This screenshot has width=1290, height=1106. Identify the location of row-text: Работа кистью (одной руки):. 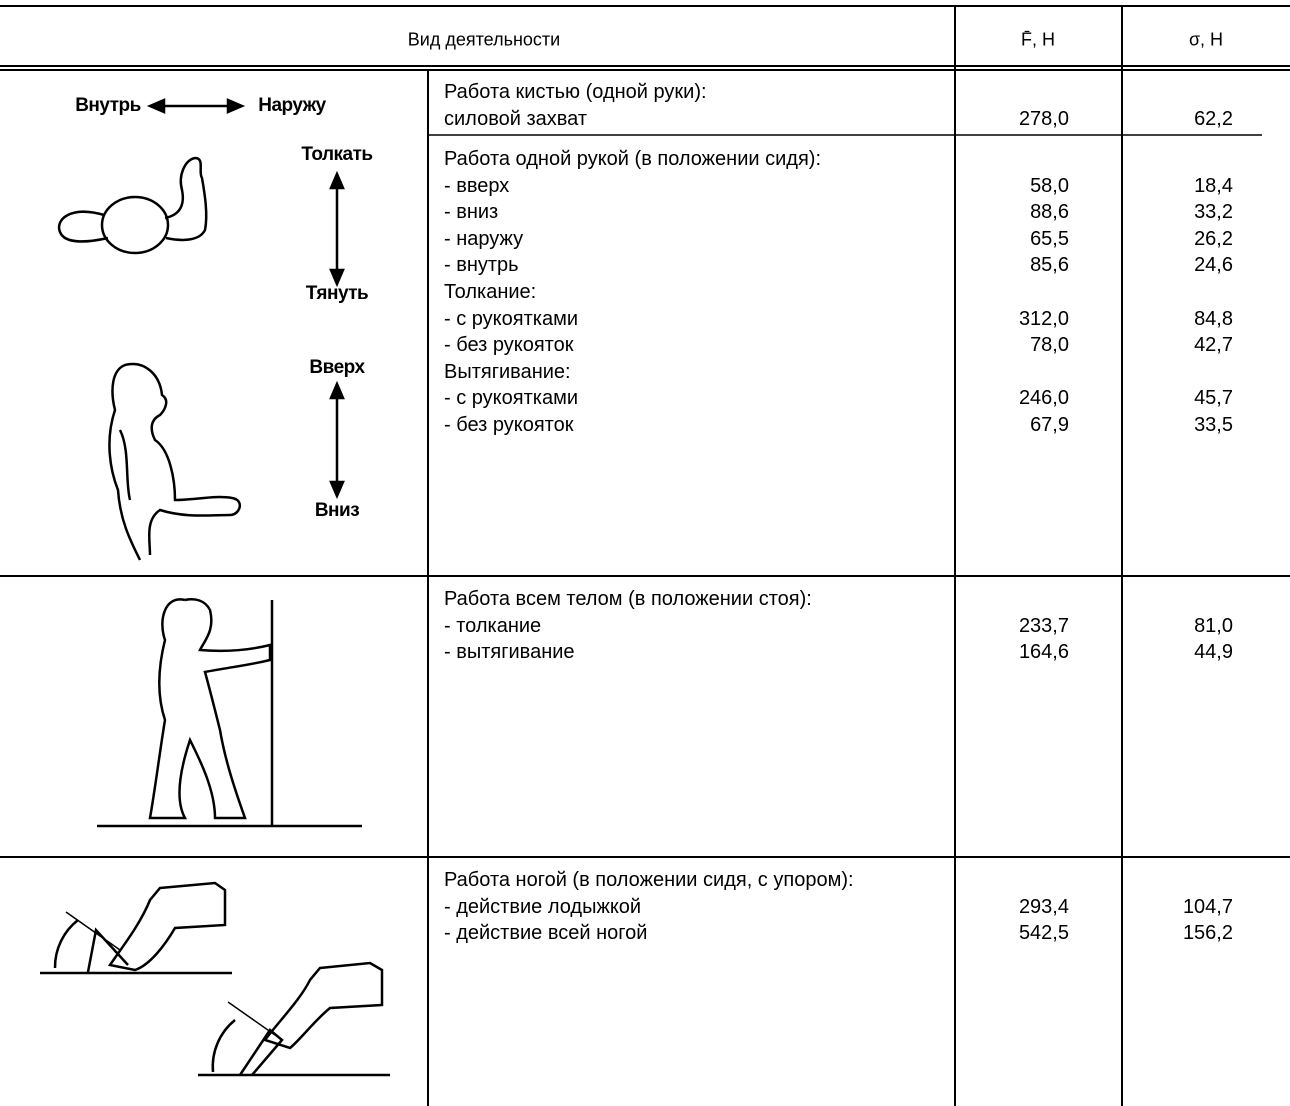
(575, 92).